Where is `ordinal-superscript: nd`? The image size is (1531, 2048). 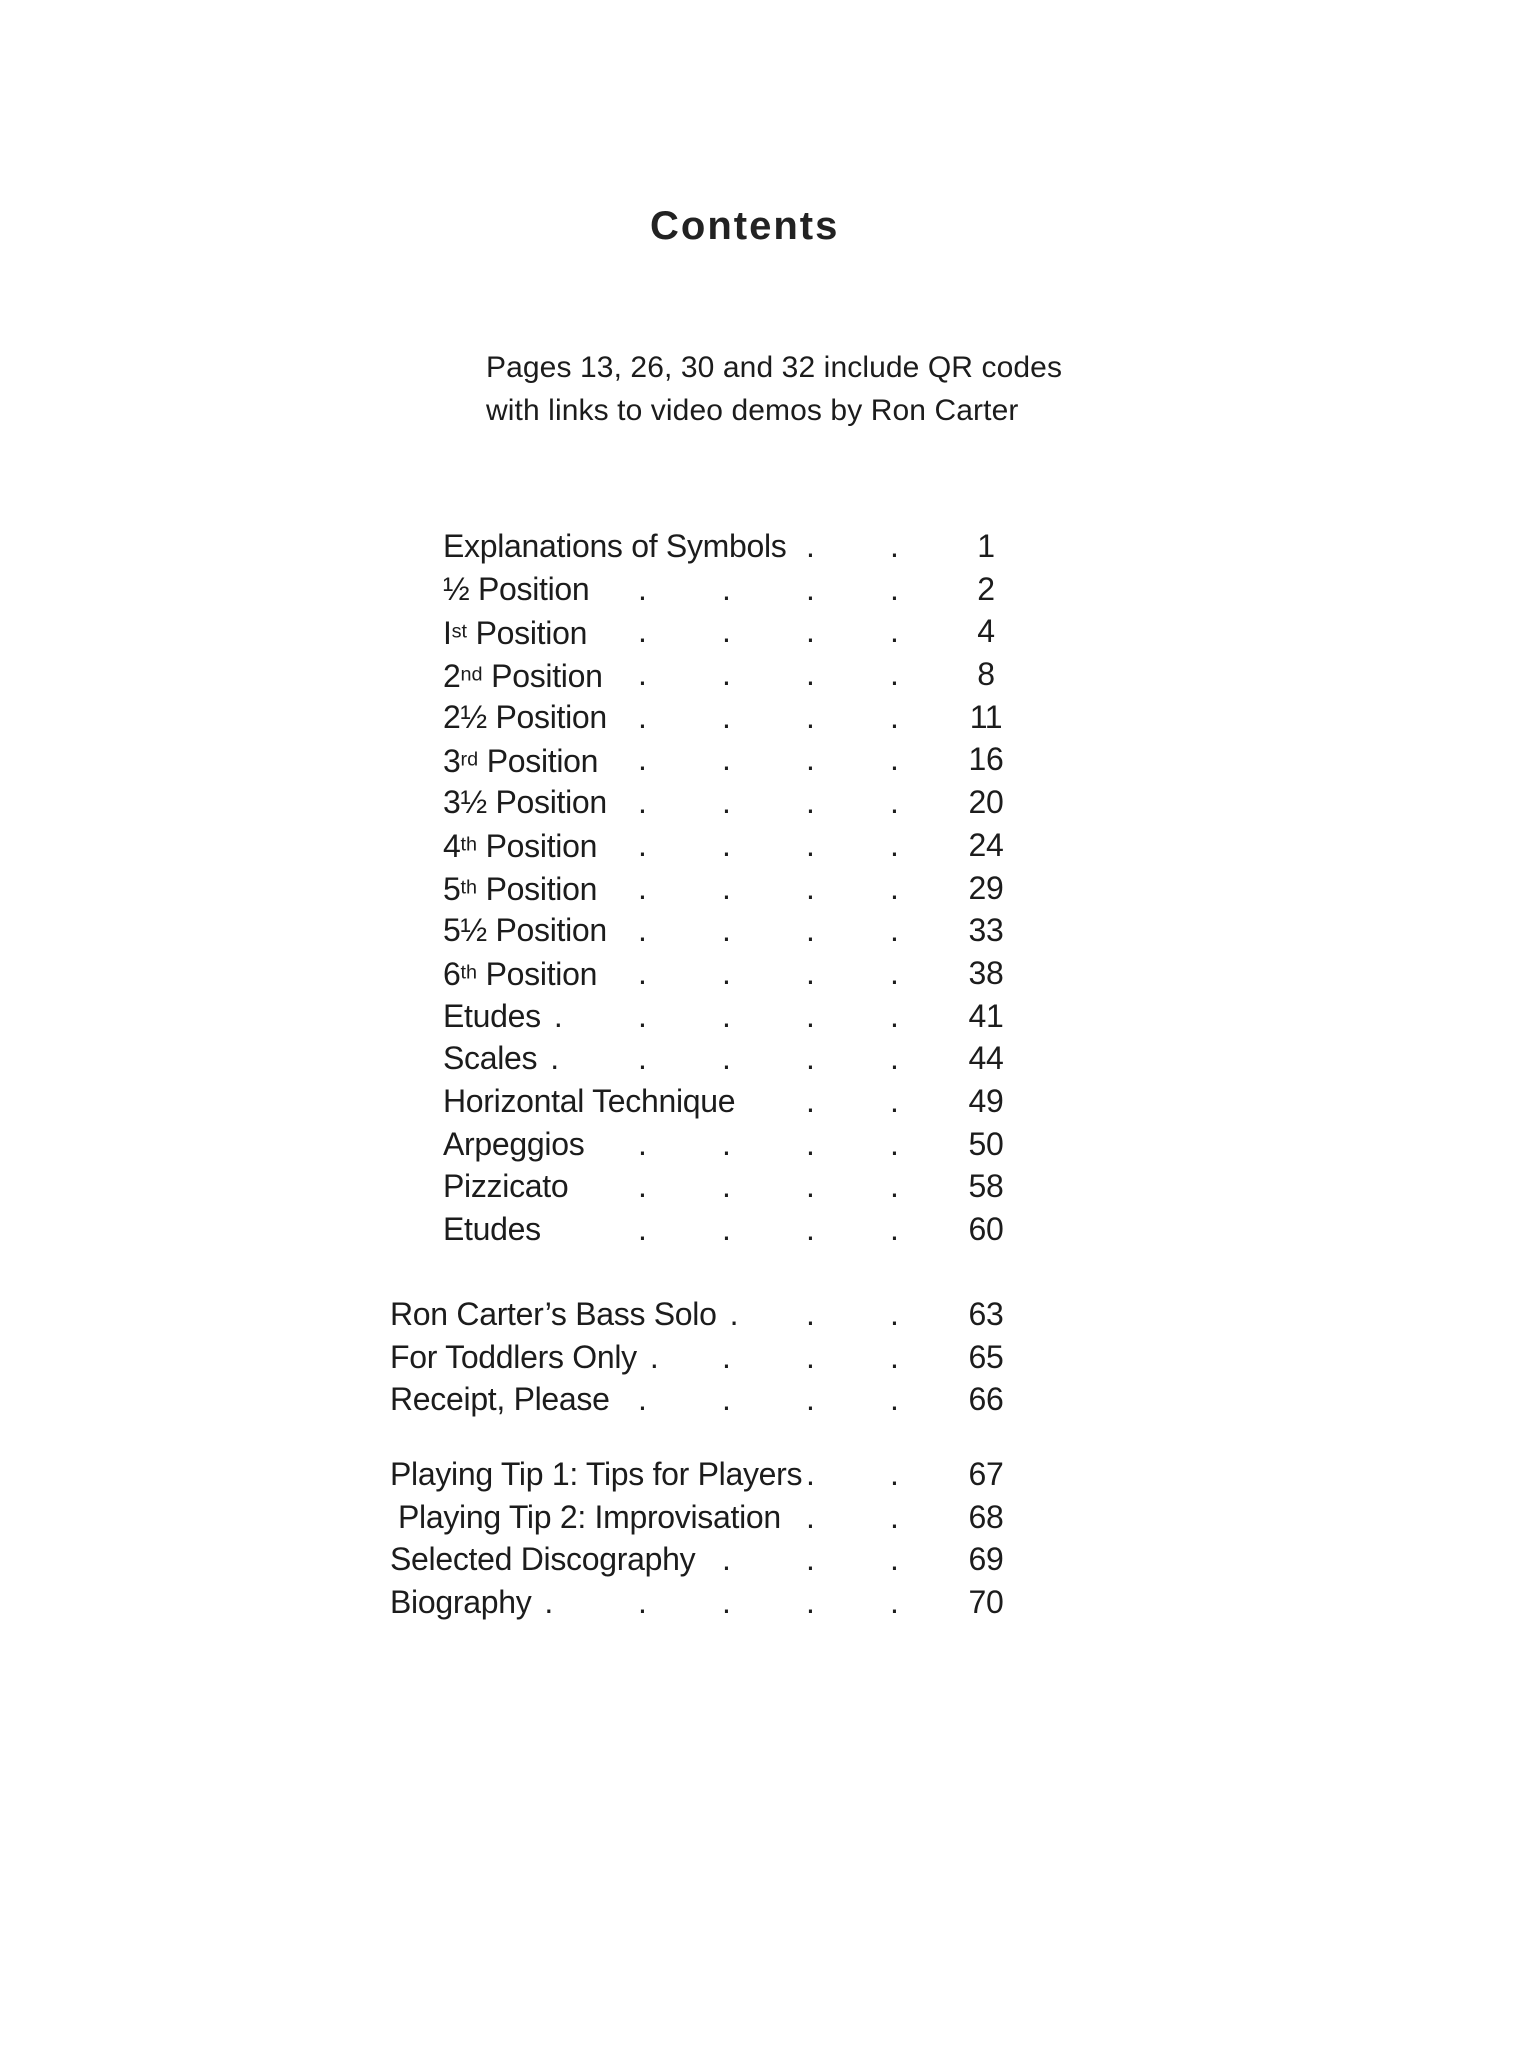
ordinal-superscript: nd is located at coordinates (471, 674).